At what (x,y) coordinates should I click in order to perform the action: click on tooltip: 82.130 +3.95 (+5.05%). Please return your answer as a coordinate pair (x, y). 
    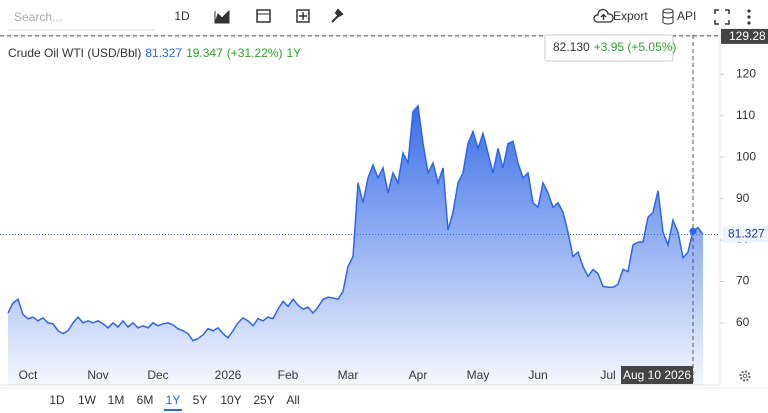
    Looking at the image, I should click on (614, 47).